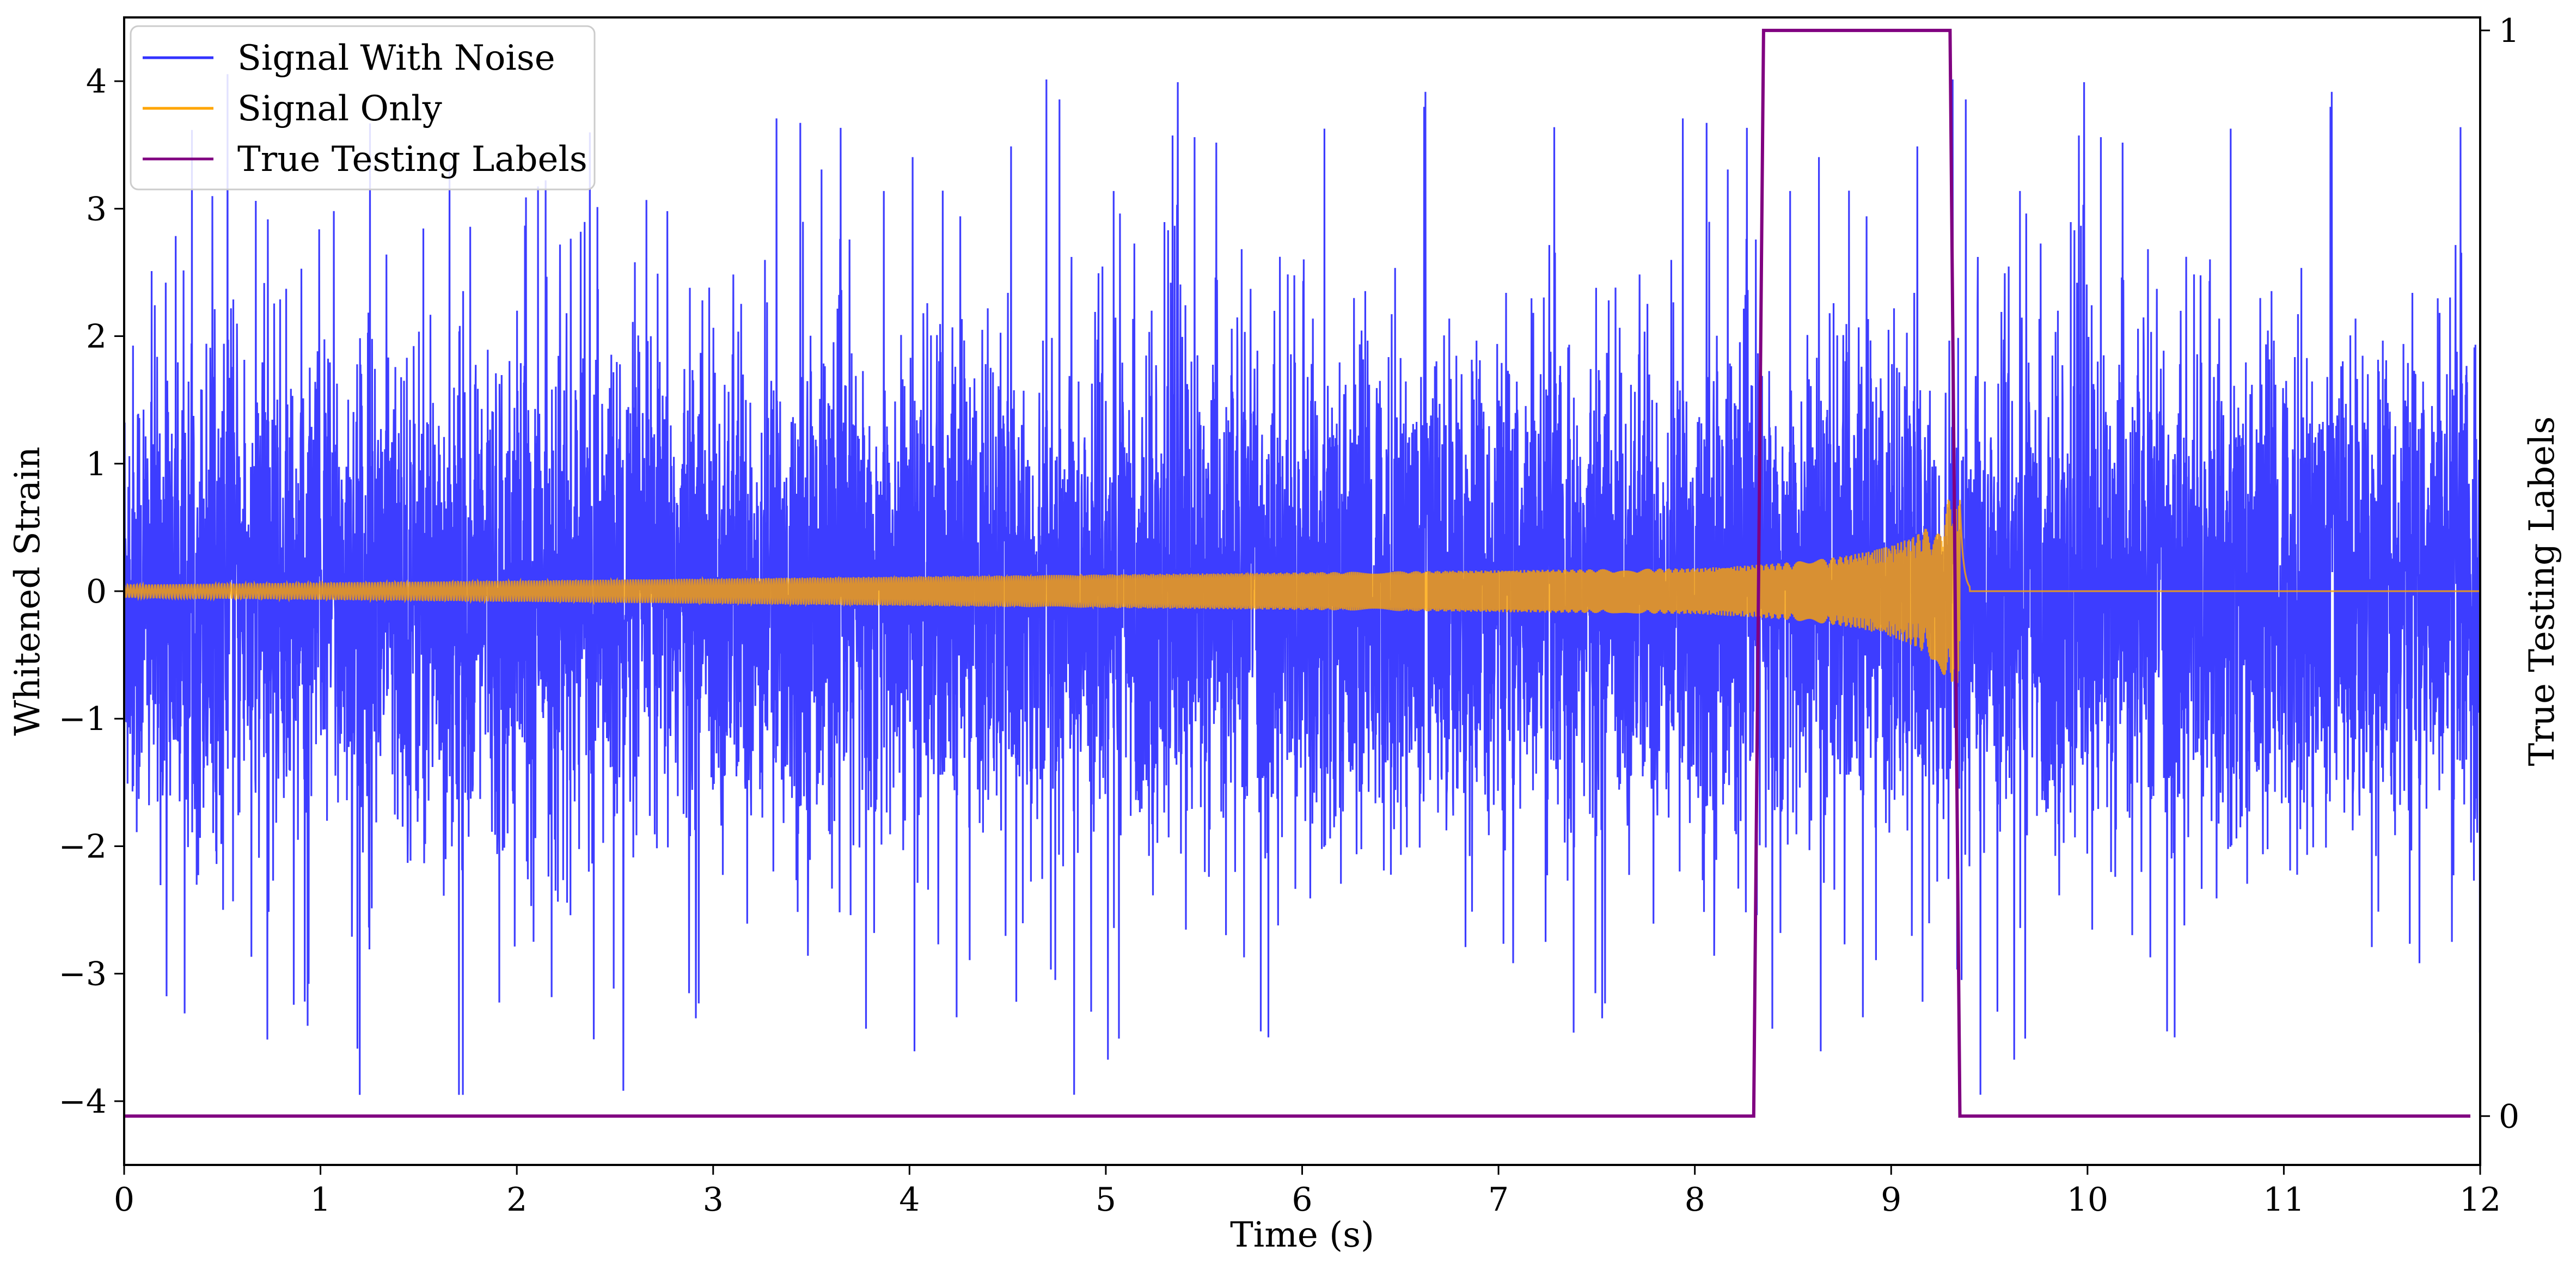  Describe the element at coordinates (713, 1200) in the screenshot. I see `x-tick-label: 3` at that location.